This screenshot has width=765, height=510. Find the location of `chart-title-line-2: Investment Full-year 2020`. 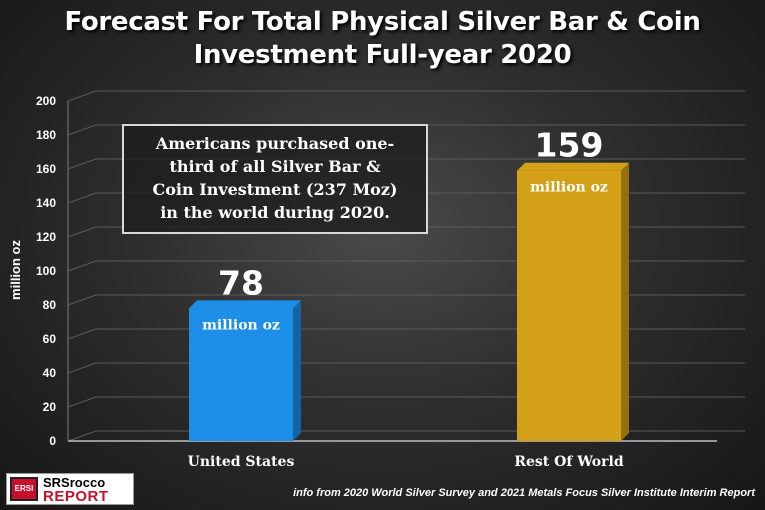

chart-title-line-2: Investment Full-year 2020 is located at coordinates (382, 55).